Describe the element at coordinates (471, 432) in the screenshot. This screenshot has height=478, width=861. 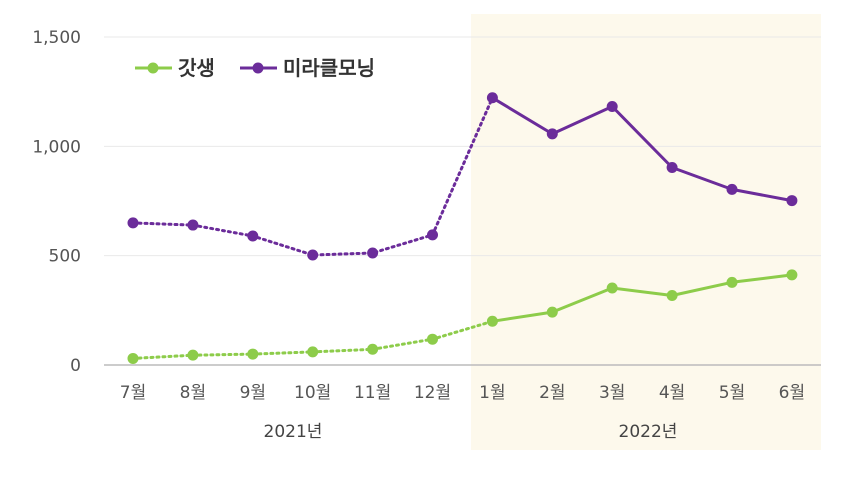
I see `year-labels: 2021년 2022년` at that location.